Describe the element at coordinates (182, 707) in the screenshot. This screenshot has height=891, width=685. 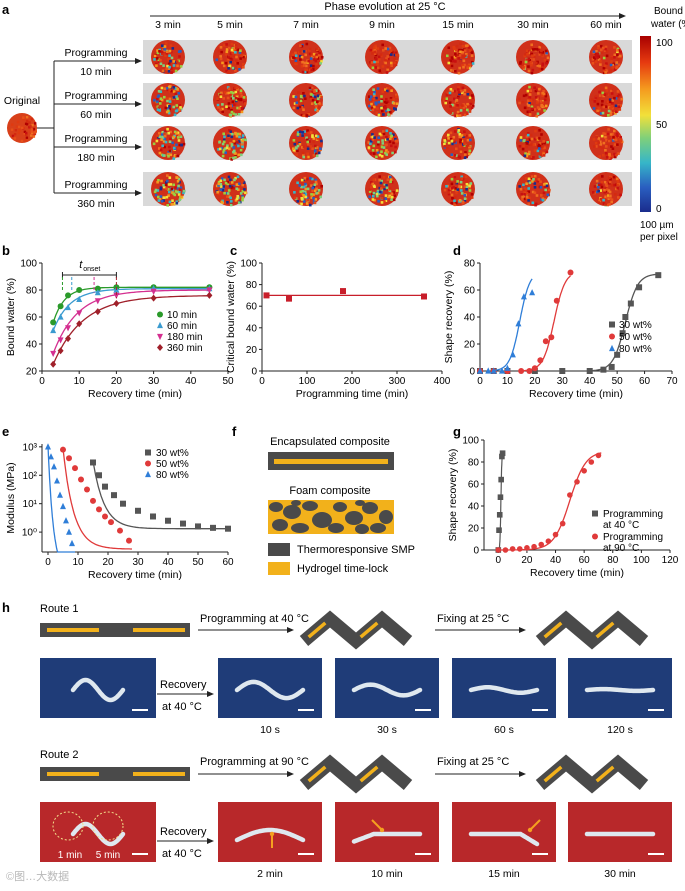
I see `route1-recovery-temp: at 40 °C` at that location.